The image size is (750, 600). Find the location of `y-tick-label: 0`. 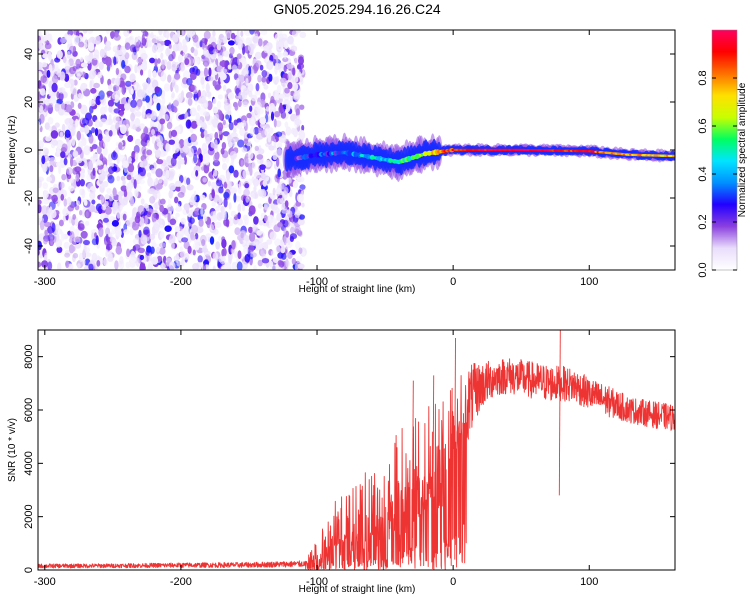

y-tick-label: 0 is located at coordinates (29, 150).